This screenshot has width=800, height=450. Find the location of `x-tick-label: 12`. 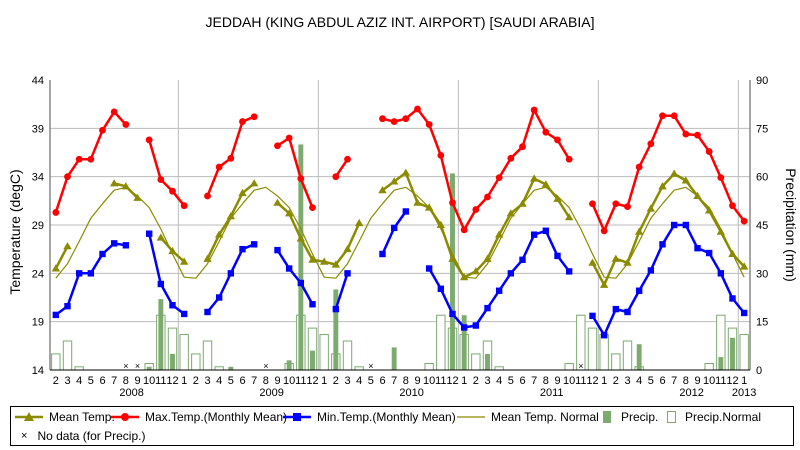

x-tick-label: 12 is located at coordinates (732, 381).